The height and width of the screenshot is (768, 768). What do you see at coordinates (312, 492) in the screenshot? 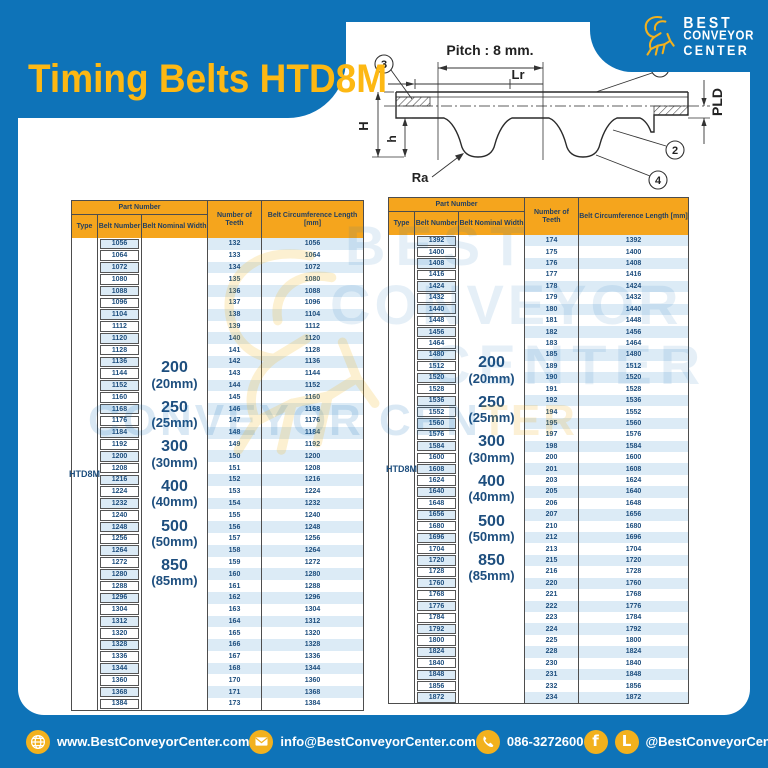
I see `length-cell: 1224` at bounding box center [312, 492].